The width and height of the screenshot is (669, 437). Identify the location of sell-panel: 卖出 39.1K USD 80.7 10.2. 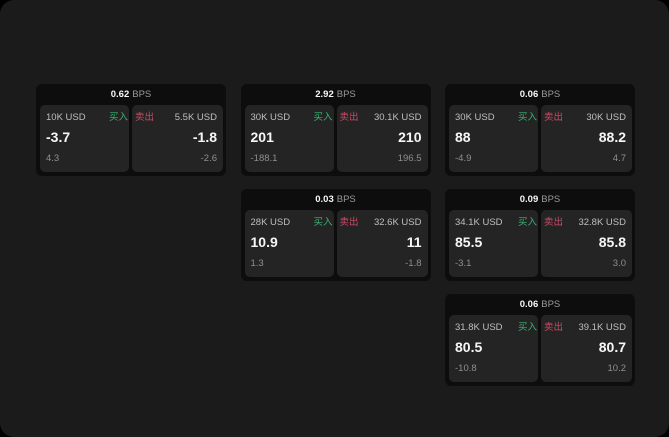
(586, 348).